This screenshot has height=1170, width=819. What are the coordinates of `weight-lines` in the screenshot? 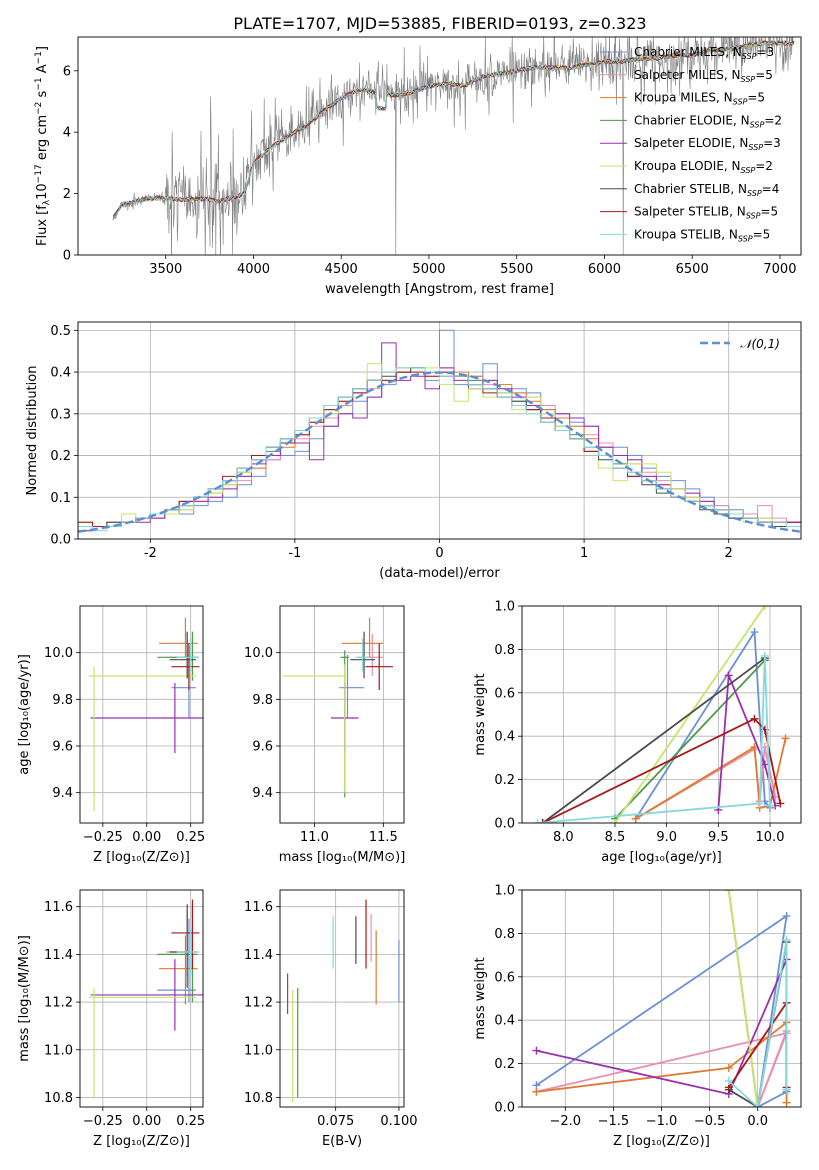 It's located at (661, 714).